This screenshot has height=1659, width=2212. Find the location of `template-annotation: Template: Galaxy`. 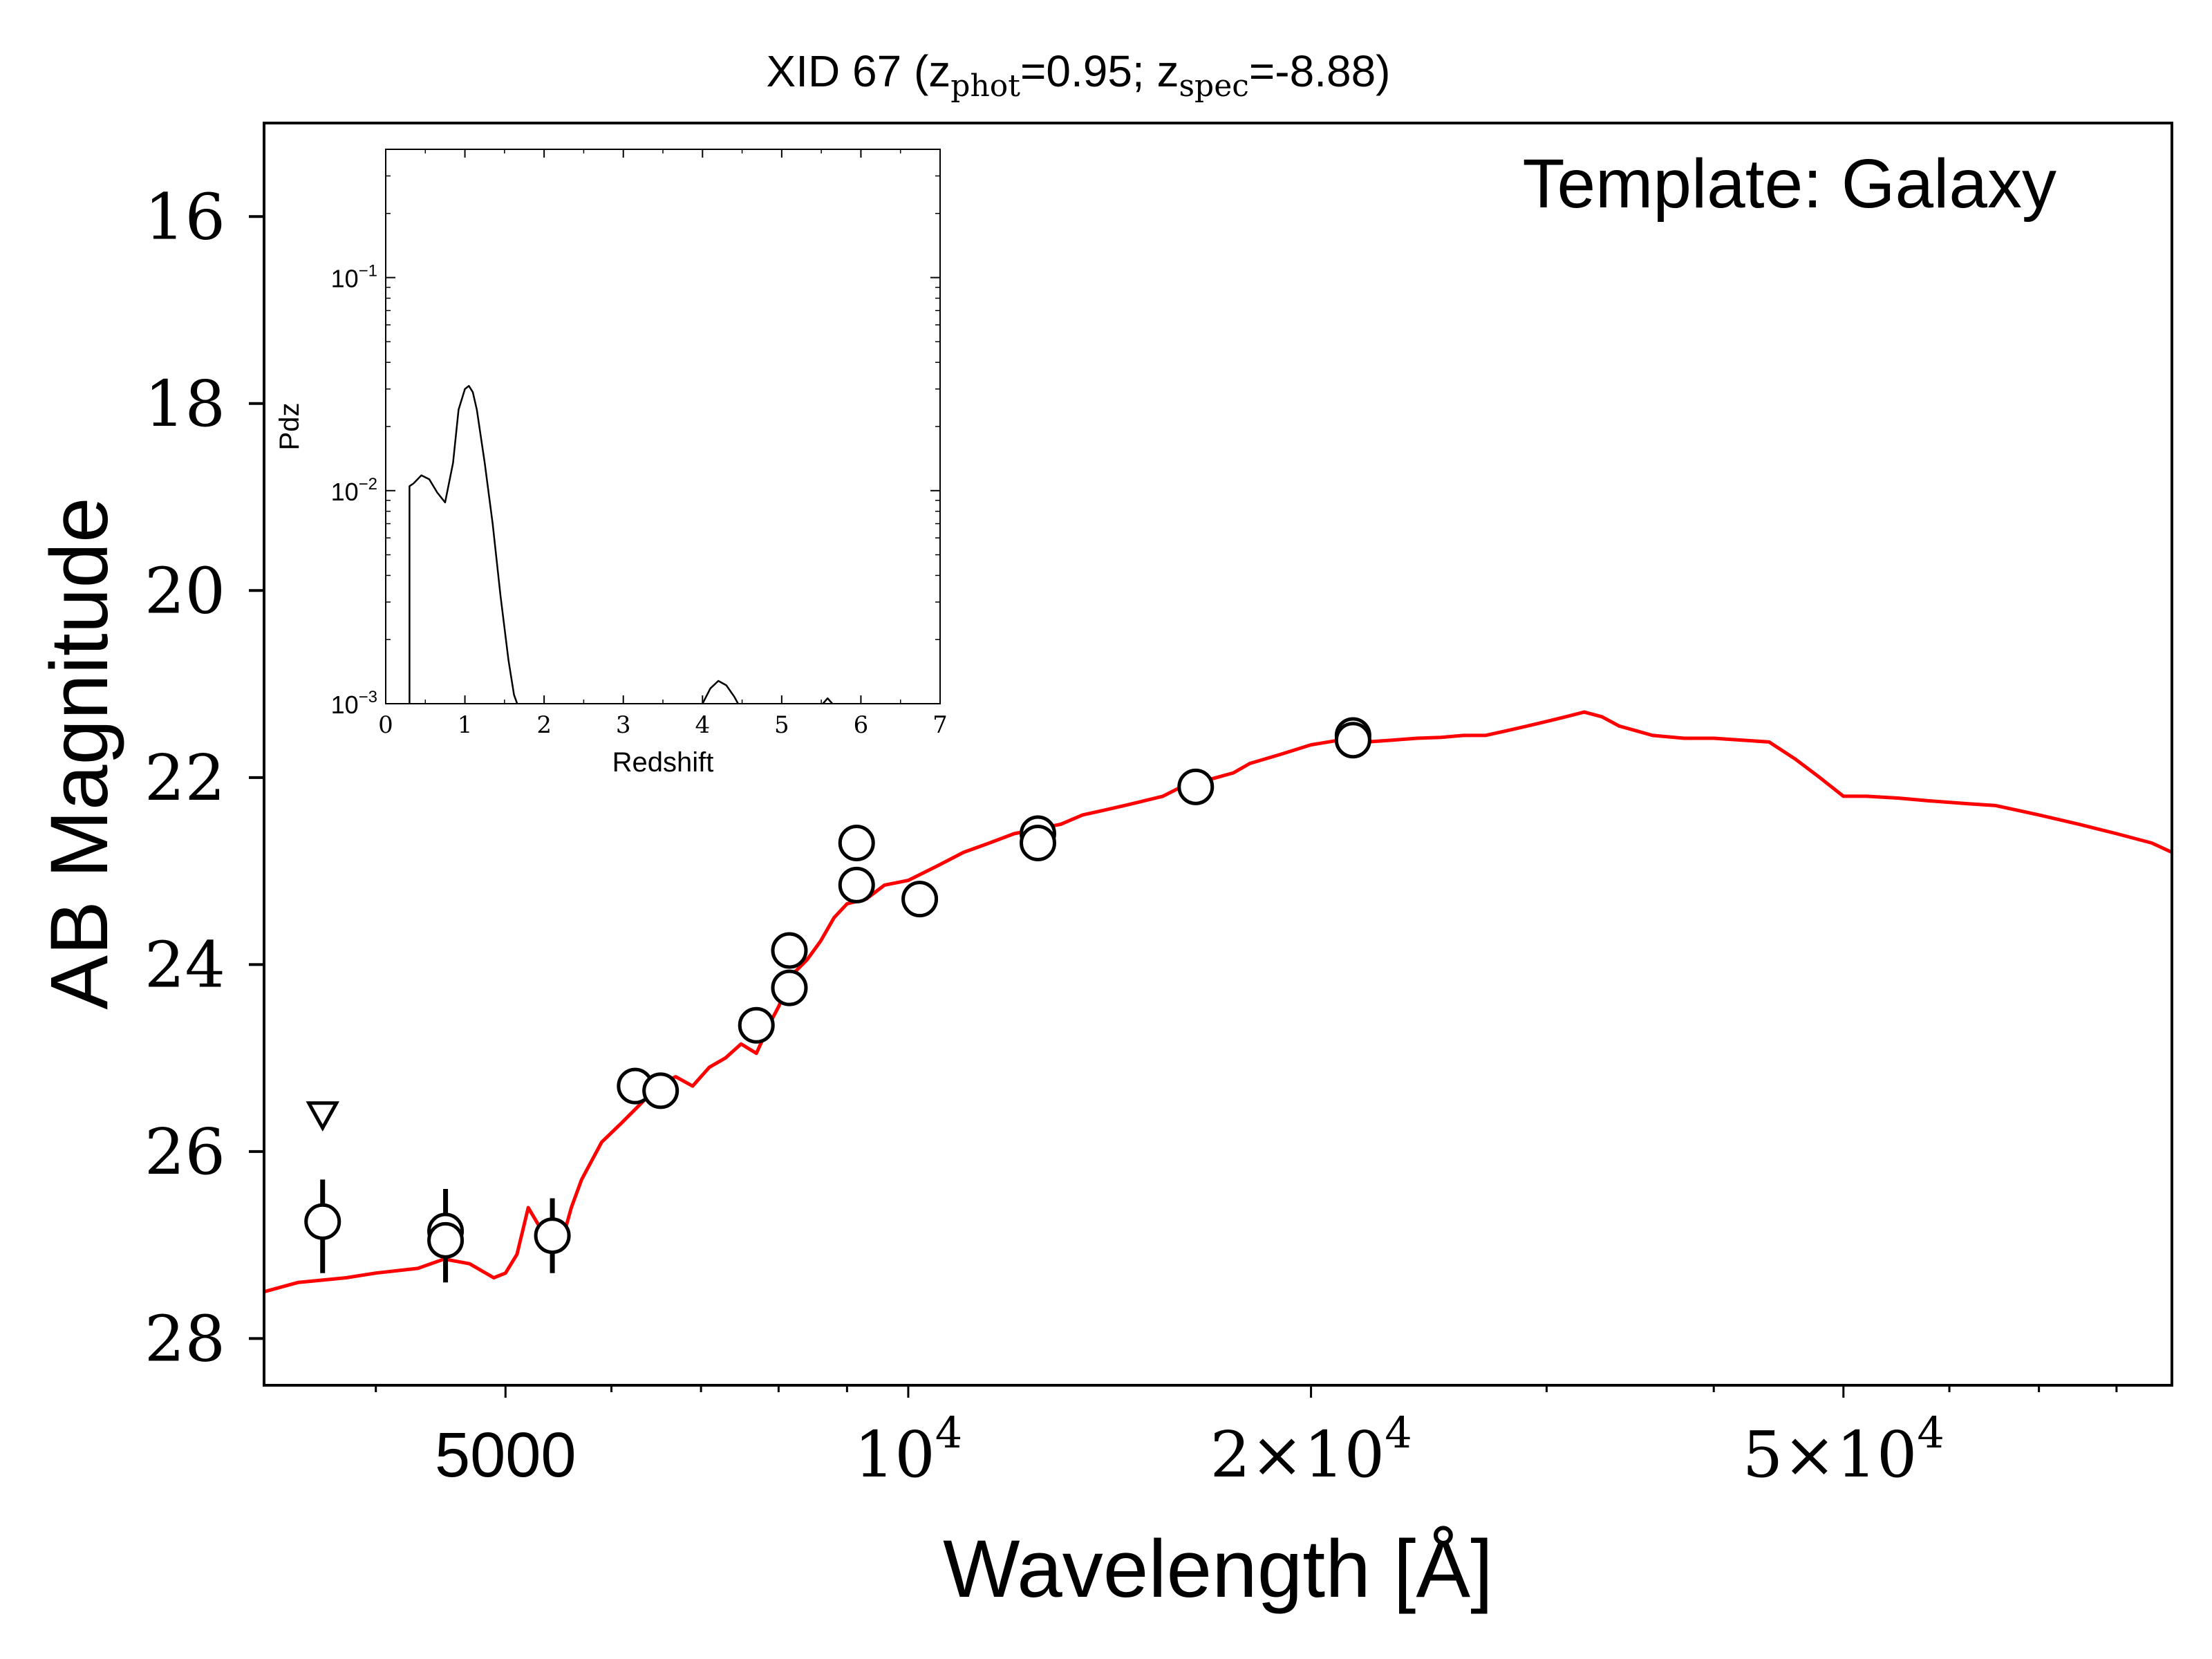

template-annotation: Template: Galaxy is located at coordinates (1789, 184).